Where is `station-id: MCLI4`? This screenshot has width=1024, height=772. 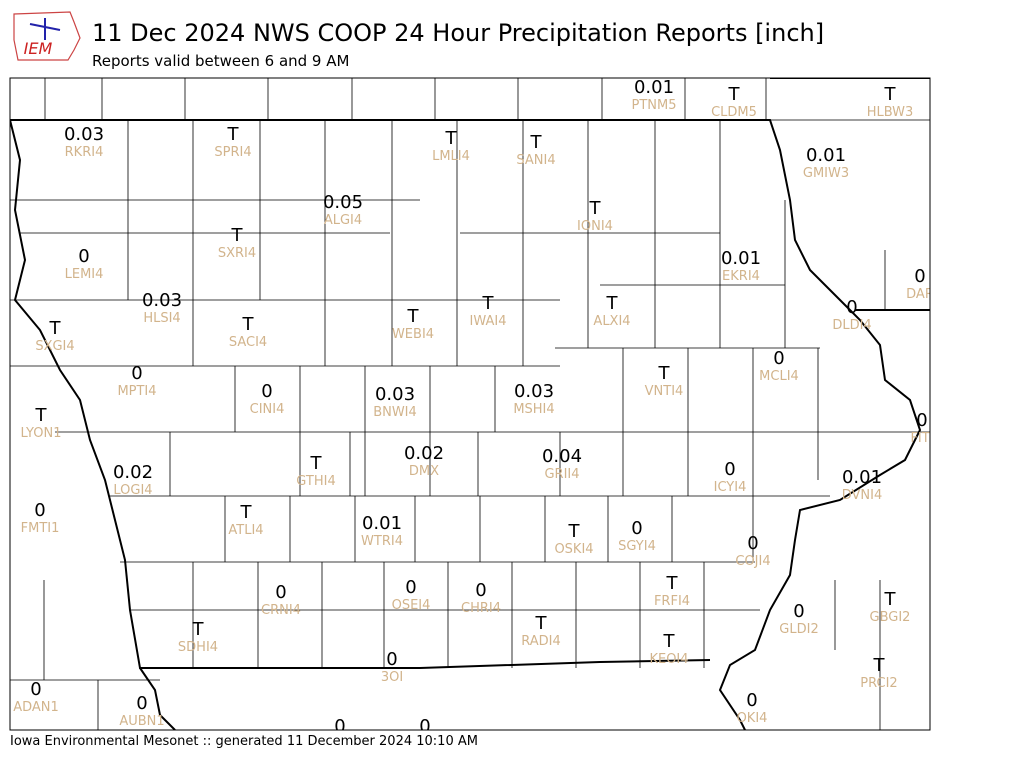 station-id: MCLI4 is located at coordinates (779, 376).